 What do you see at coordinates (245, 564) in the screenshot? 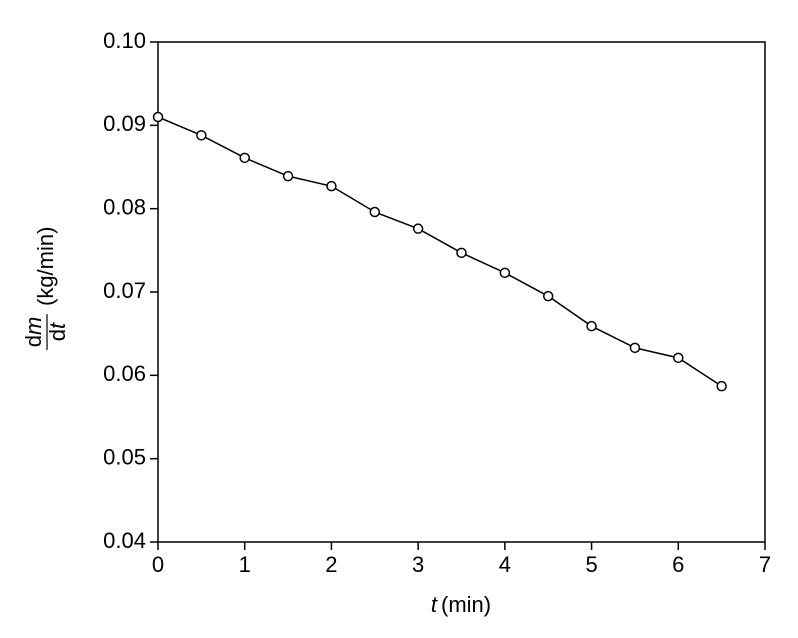
I see `x-tick-label: 1` at bounding box center [245, 564].